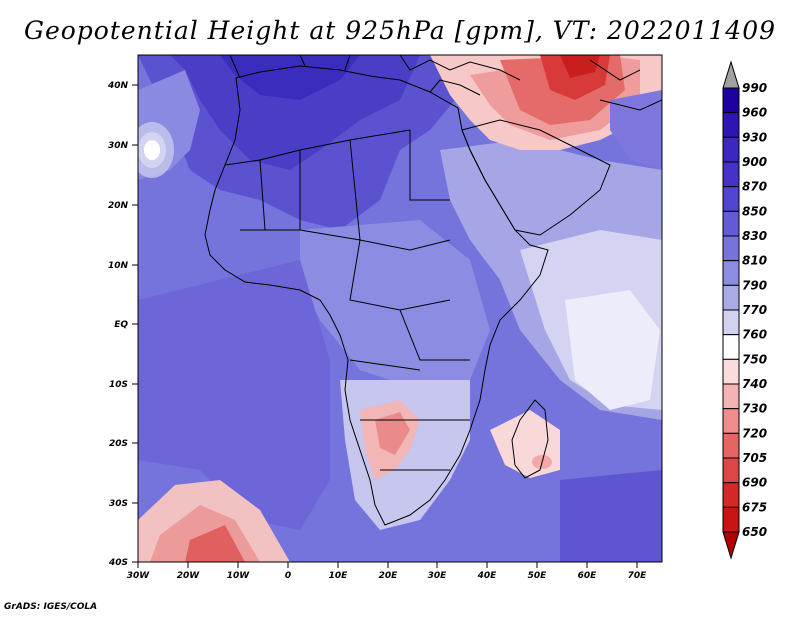  Describe the element at coordinates (118, 504) in the screenshot. I see `lat-label: 30S` at that location.